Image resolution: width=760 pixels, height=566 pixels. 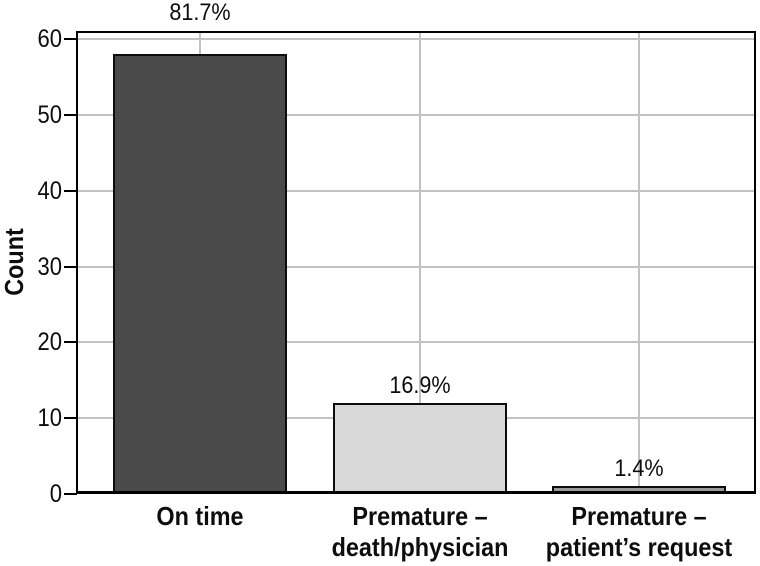 I want to click on y-tick-label: 20, so click(x=49, y=342).